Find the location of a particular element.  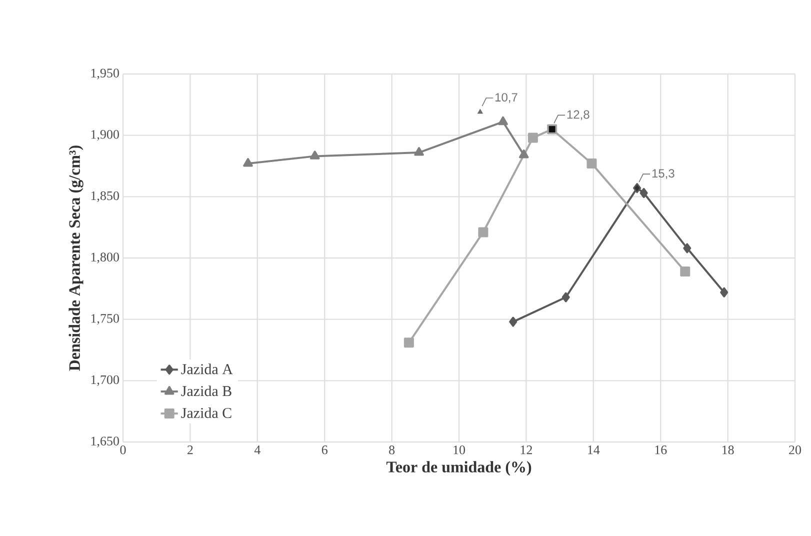

x-tick-label: 4 is located at coordinates (257, 450).